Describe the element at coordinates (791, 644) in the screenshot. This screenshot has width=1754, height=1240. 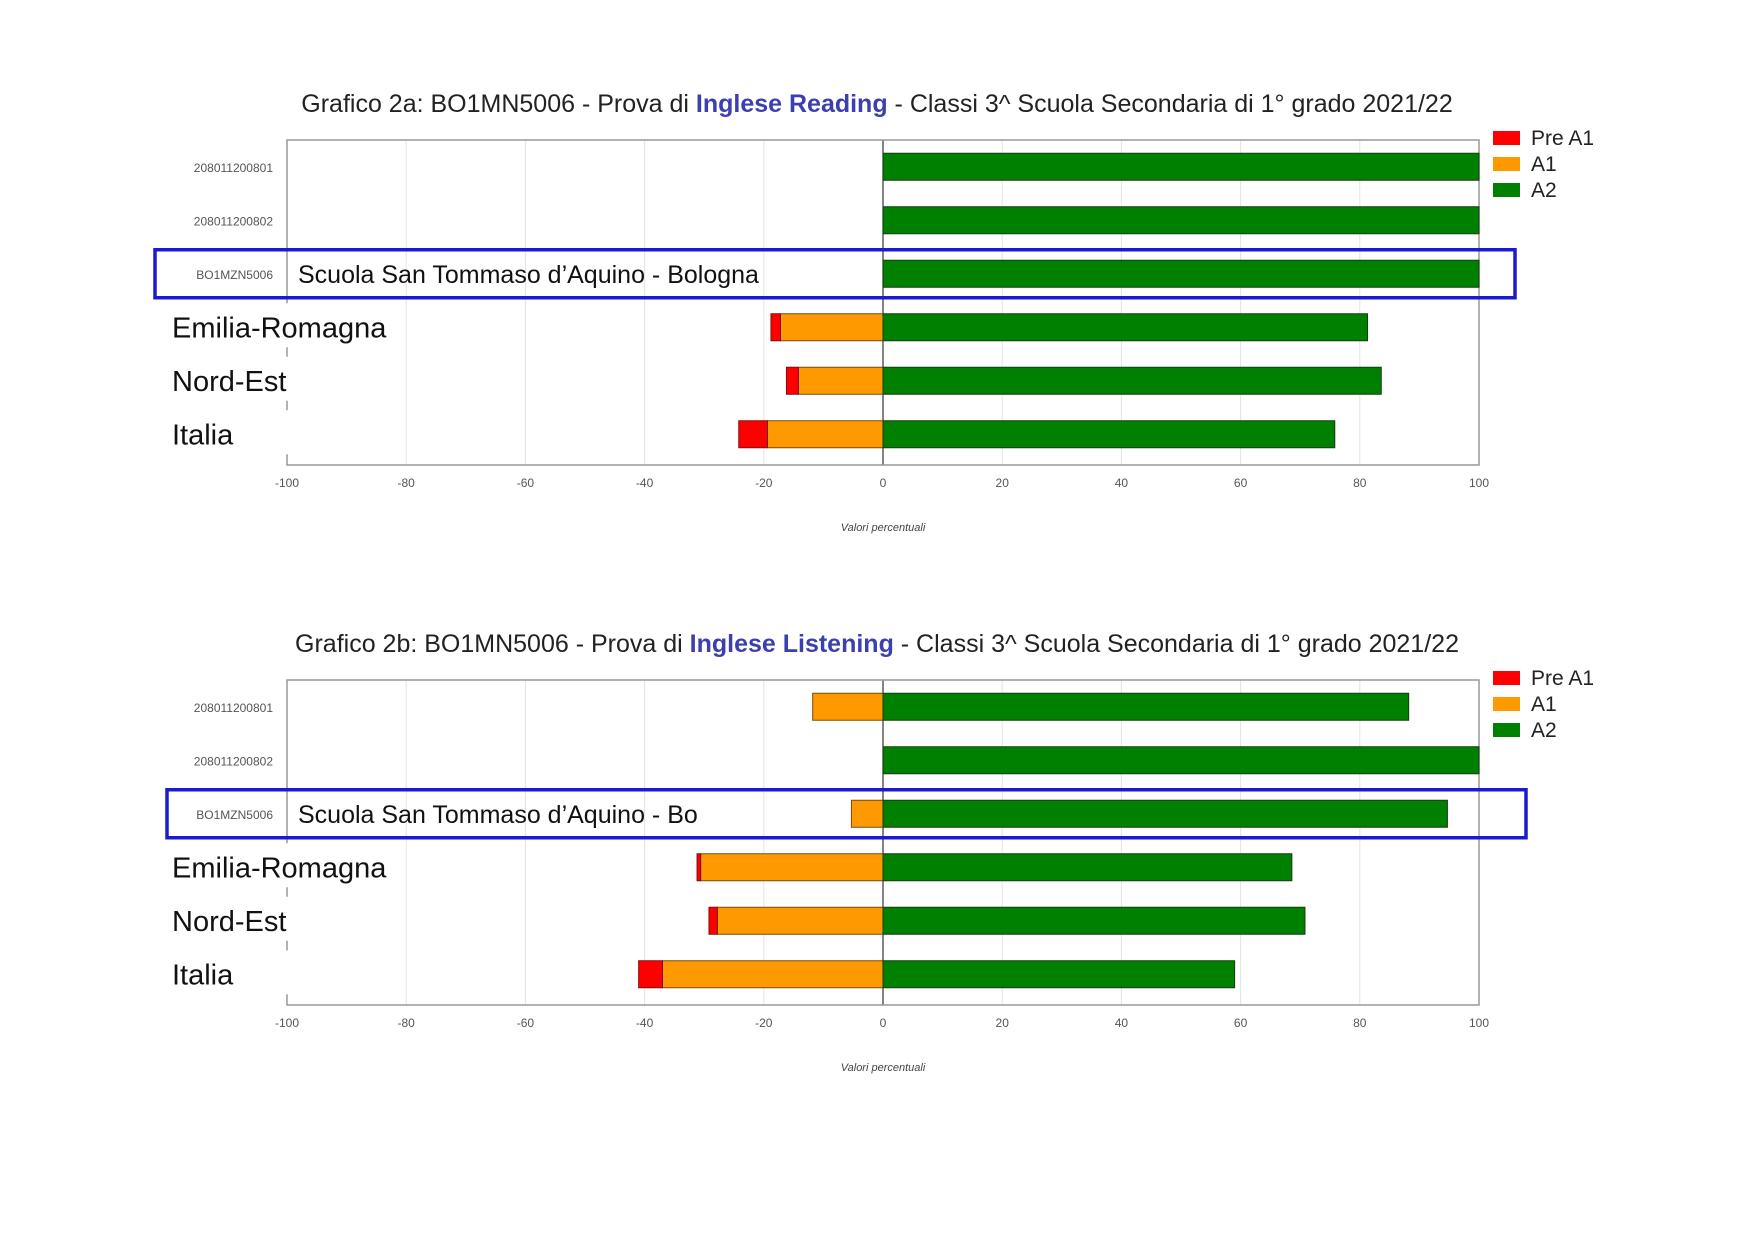
I see `chart-title-highlight: Inglese Listening` at that location.